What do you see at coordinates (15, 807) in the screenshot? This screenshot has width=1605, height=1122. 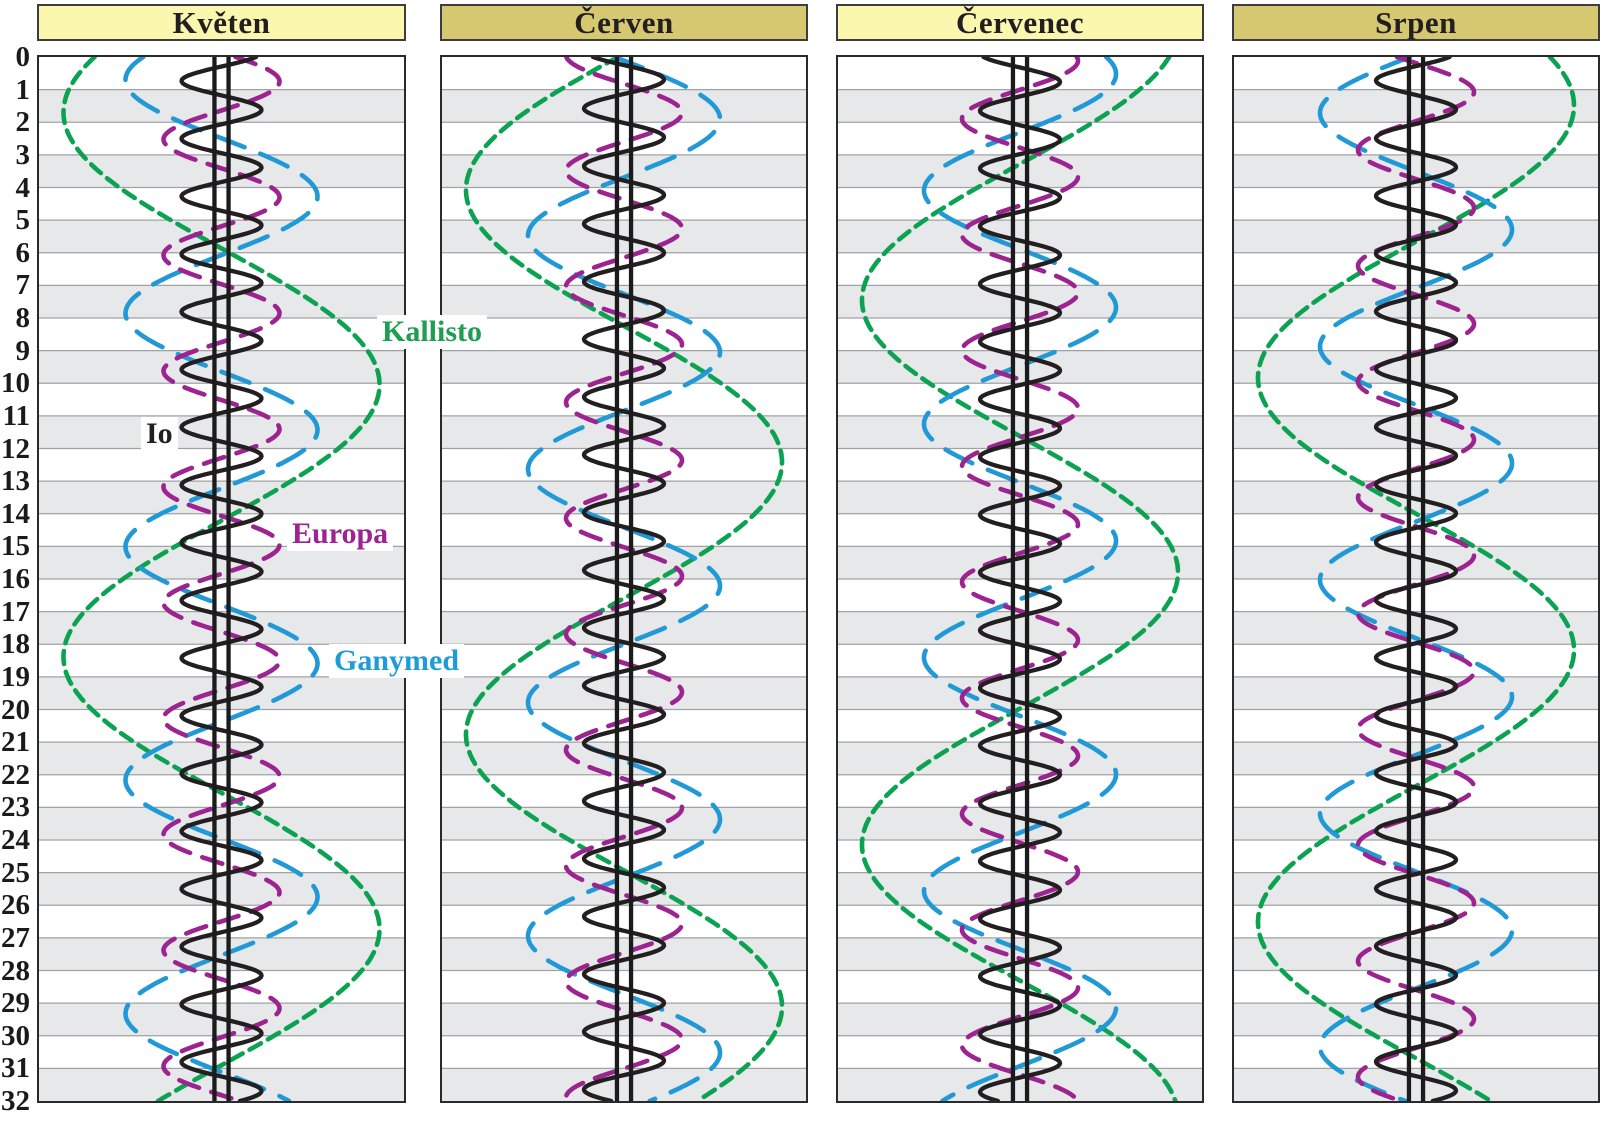 I see `day-tick-23: 23` at bounding box center [15, 807].